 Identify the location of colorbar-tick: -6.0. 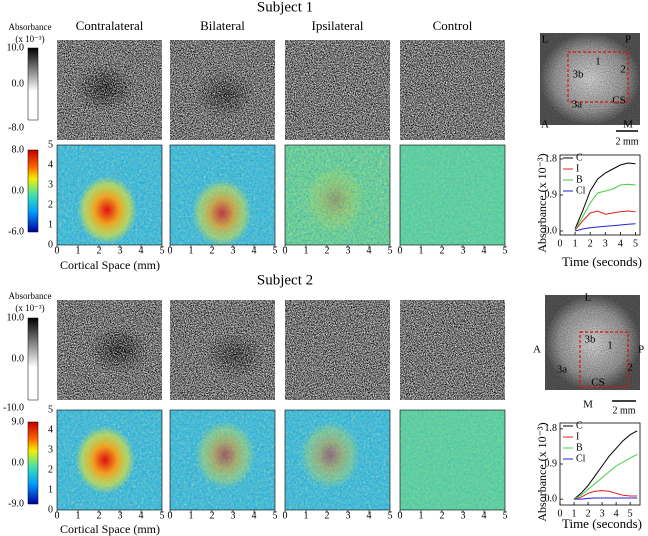
(16, 231).